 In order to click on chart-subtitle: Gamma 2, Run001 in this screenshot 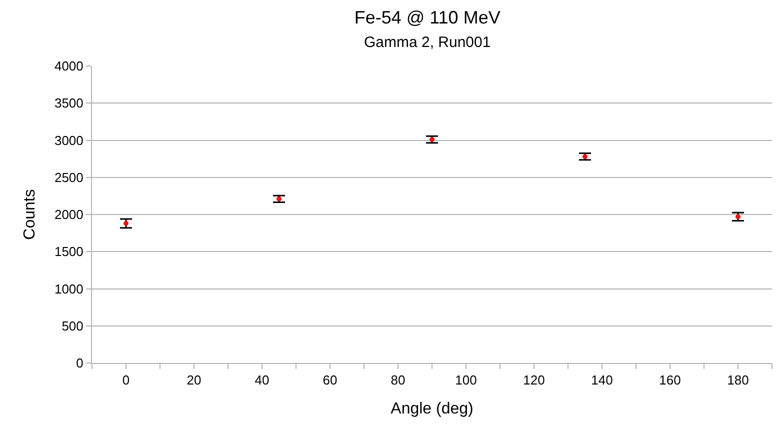, I will do `click(427, 43)`.